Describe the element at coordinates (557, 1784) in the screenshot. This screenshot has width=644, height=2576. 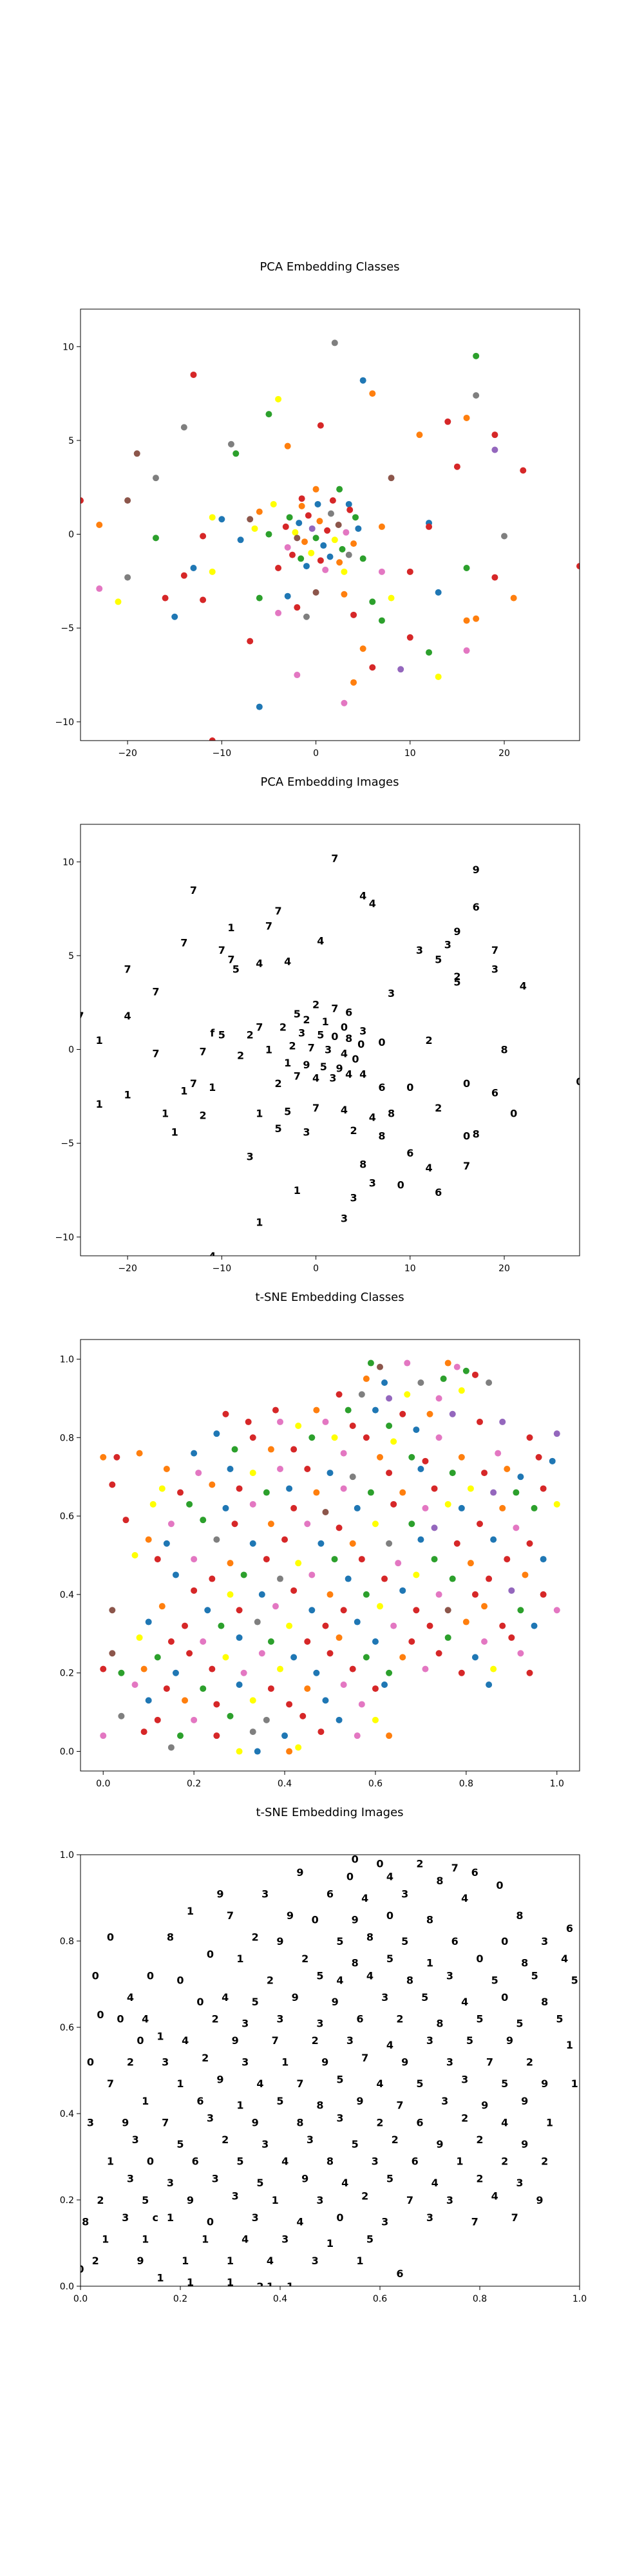
I see `x-tick-label: 1.0` at that location.